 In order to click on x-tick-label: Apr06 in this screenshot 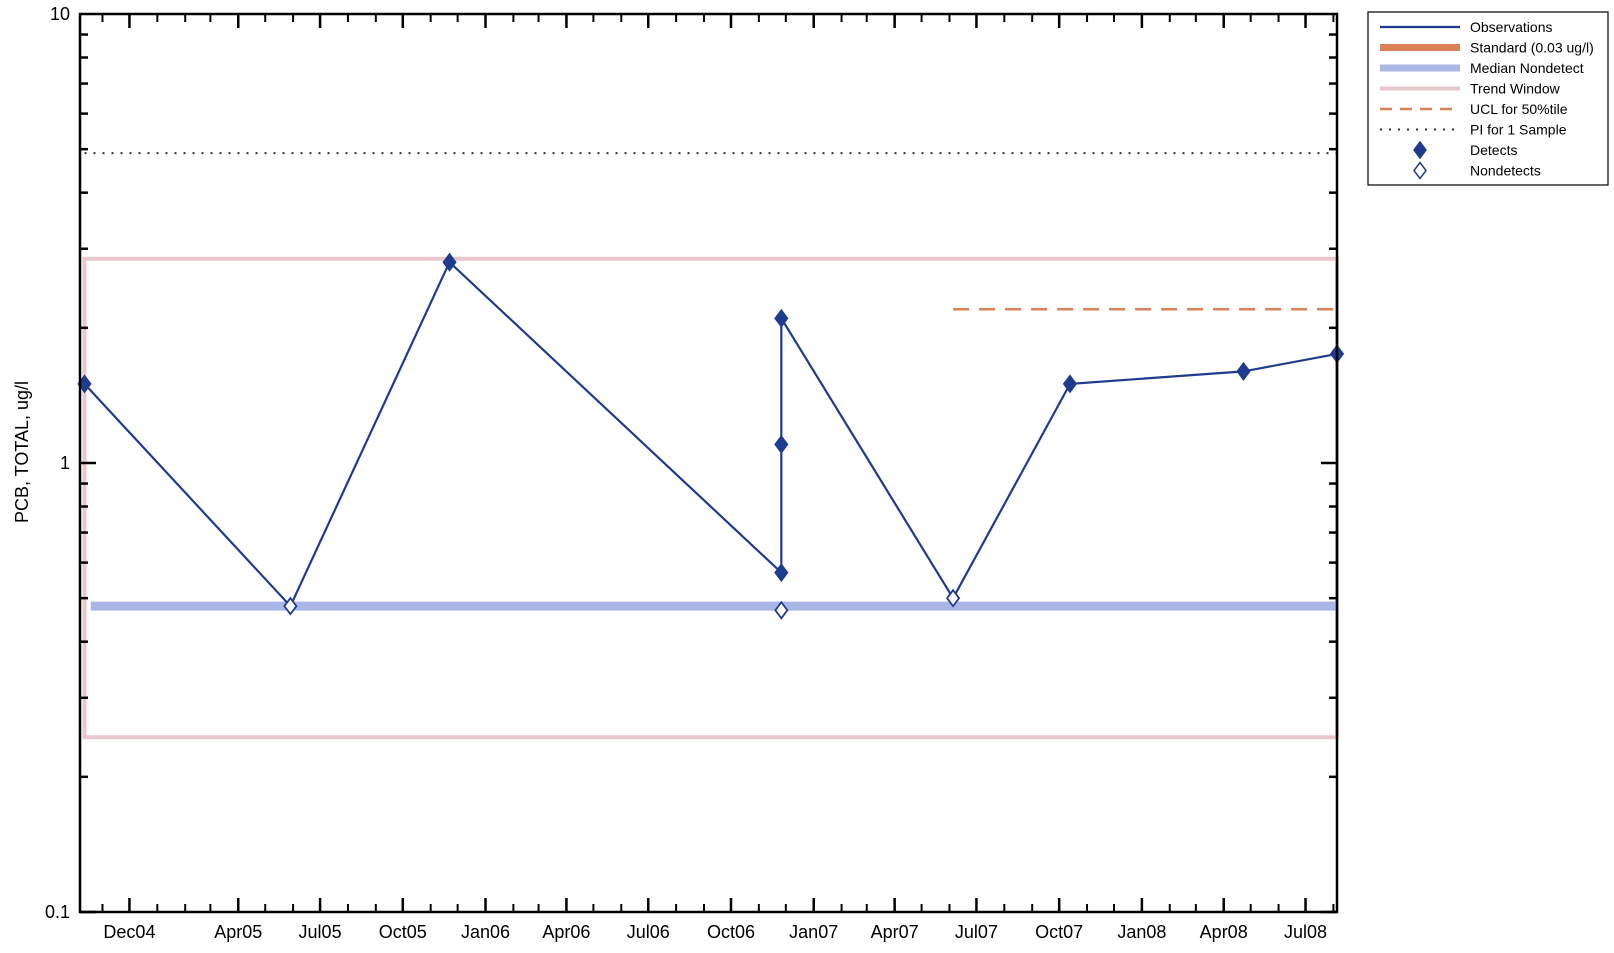, I will do `click(566, 932)`.